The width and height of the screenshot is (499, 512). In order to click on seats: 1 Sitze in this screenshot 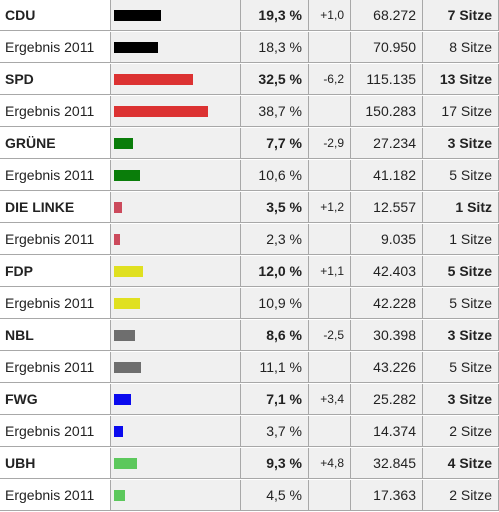, I will do `click(461, 239)`.